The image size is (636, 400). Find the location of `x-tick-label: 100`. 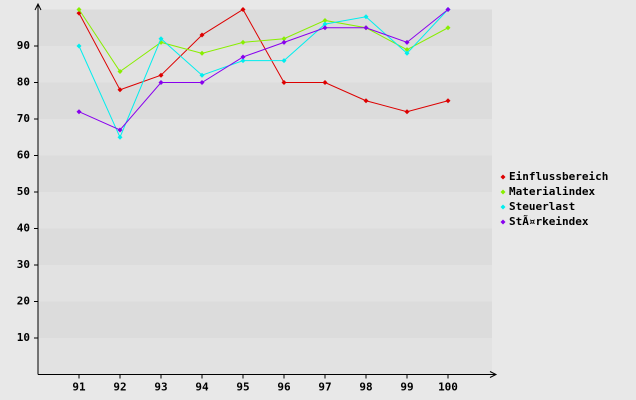

x-tick-label: 100 is located at coordinates (448, 387).